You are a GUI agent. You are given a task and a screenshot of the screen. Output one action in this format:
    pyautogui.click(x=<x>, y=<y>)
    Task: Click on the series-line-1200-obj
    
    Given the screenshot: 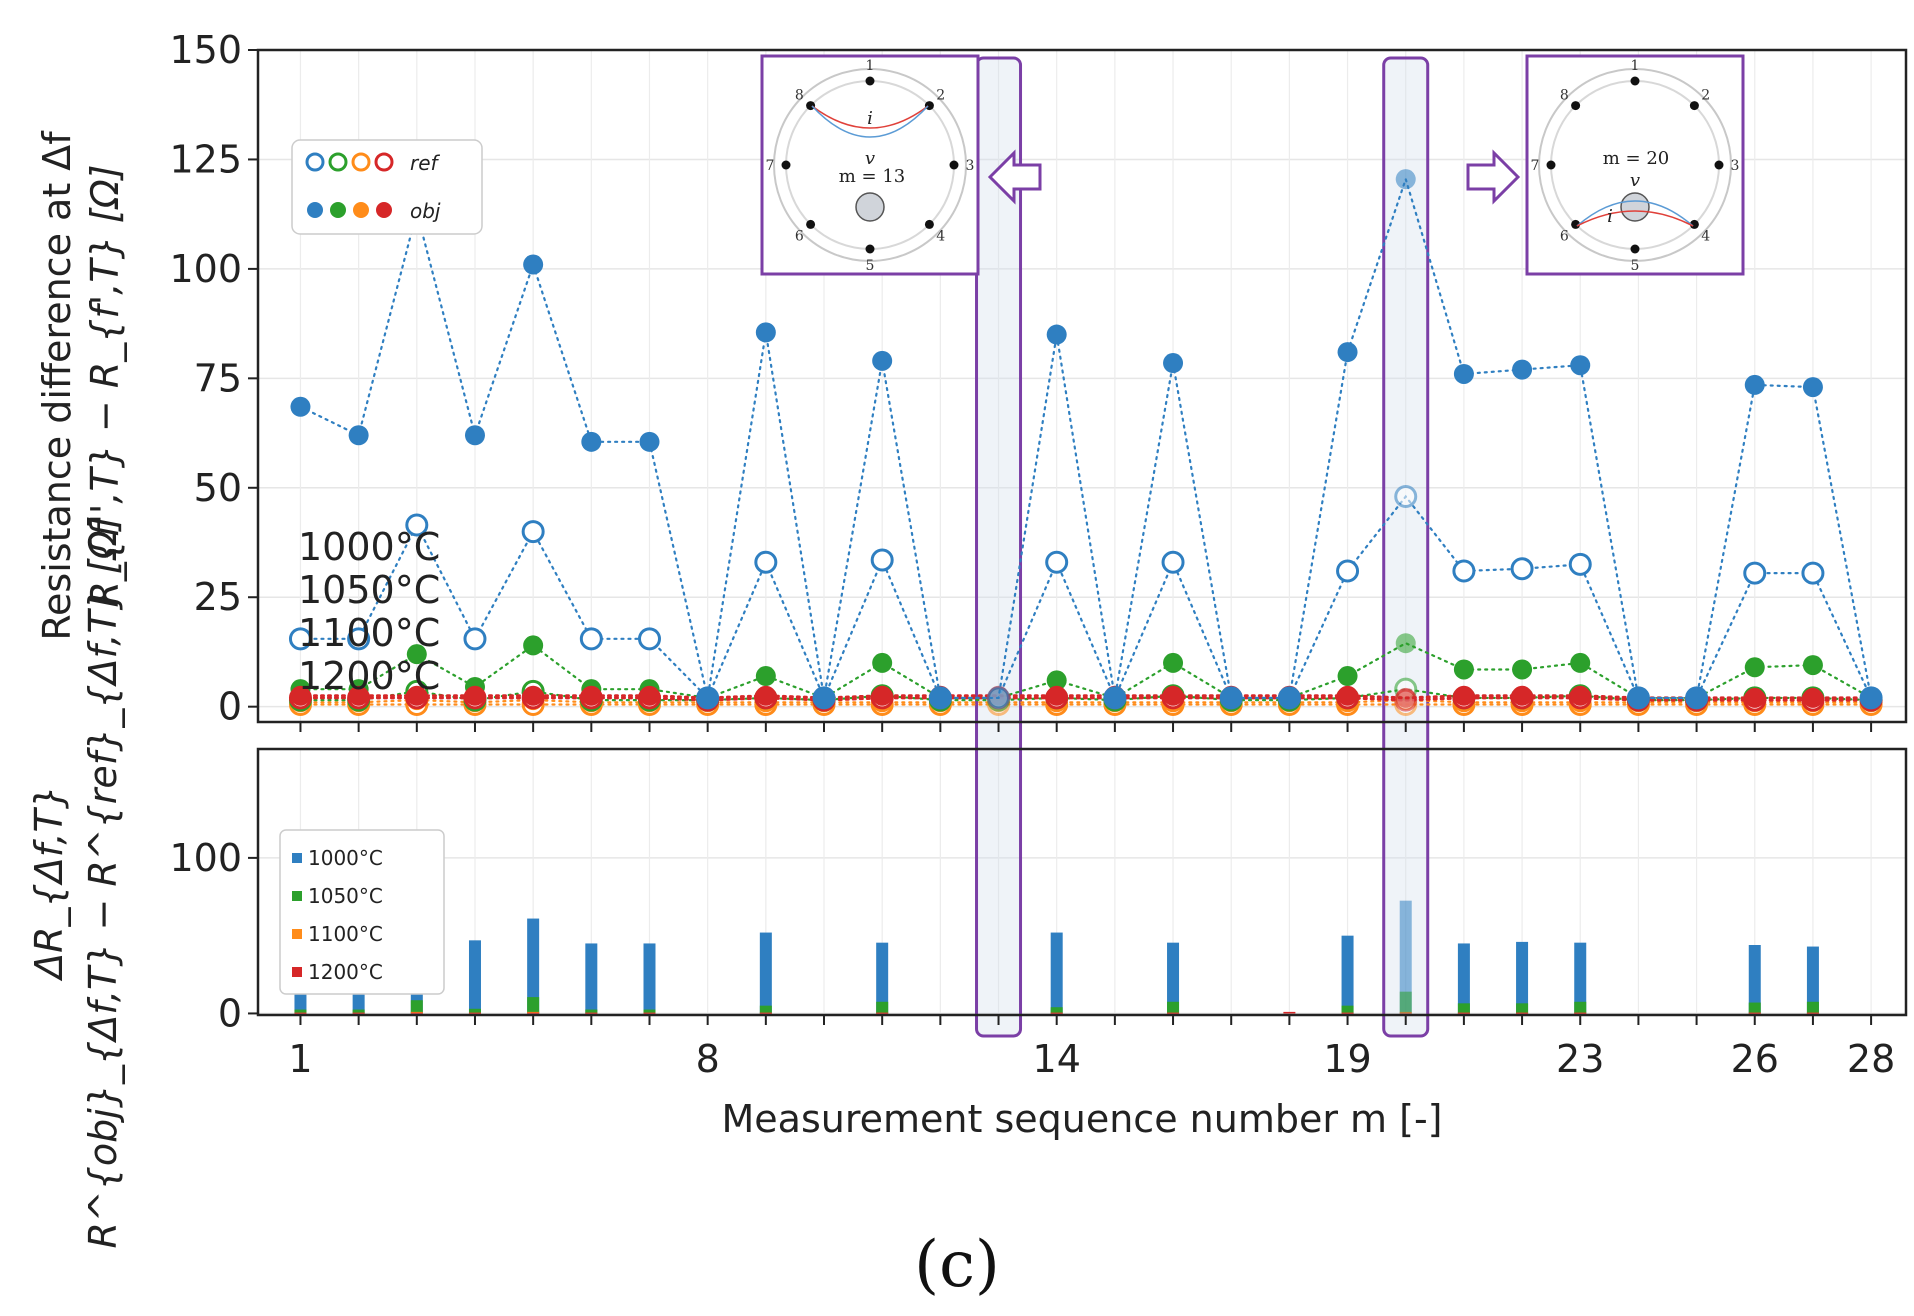 What is the action you would take?
    pyautogui.click(x=1085, y=697)
    